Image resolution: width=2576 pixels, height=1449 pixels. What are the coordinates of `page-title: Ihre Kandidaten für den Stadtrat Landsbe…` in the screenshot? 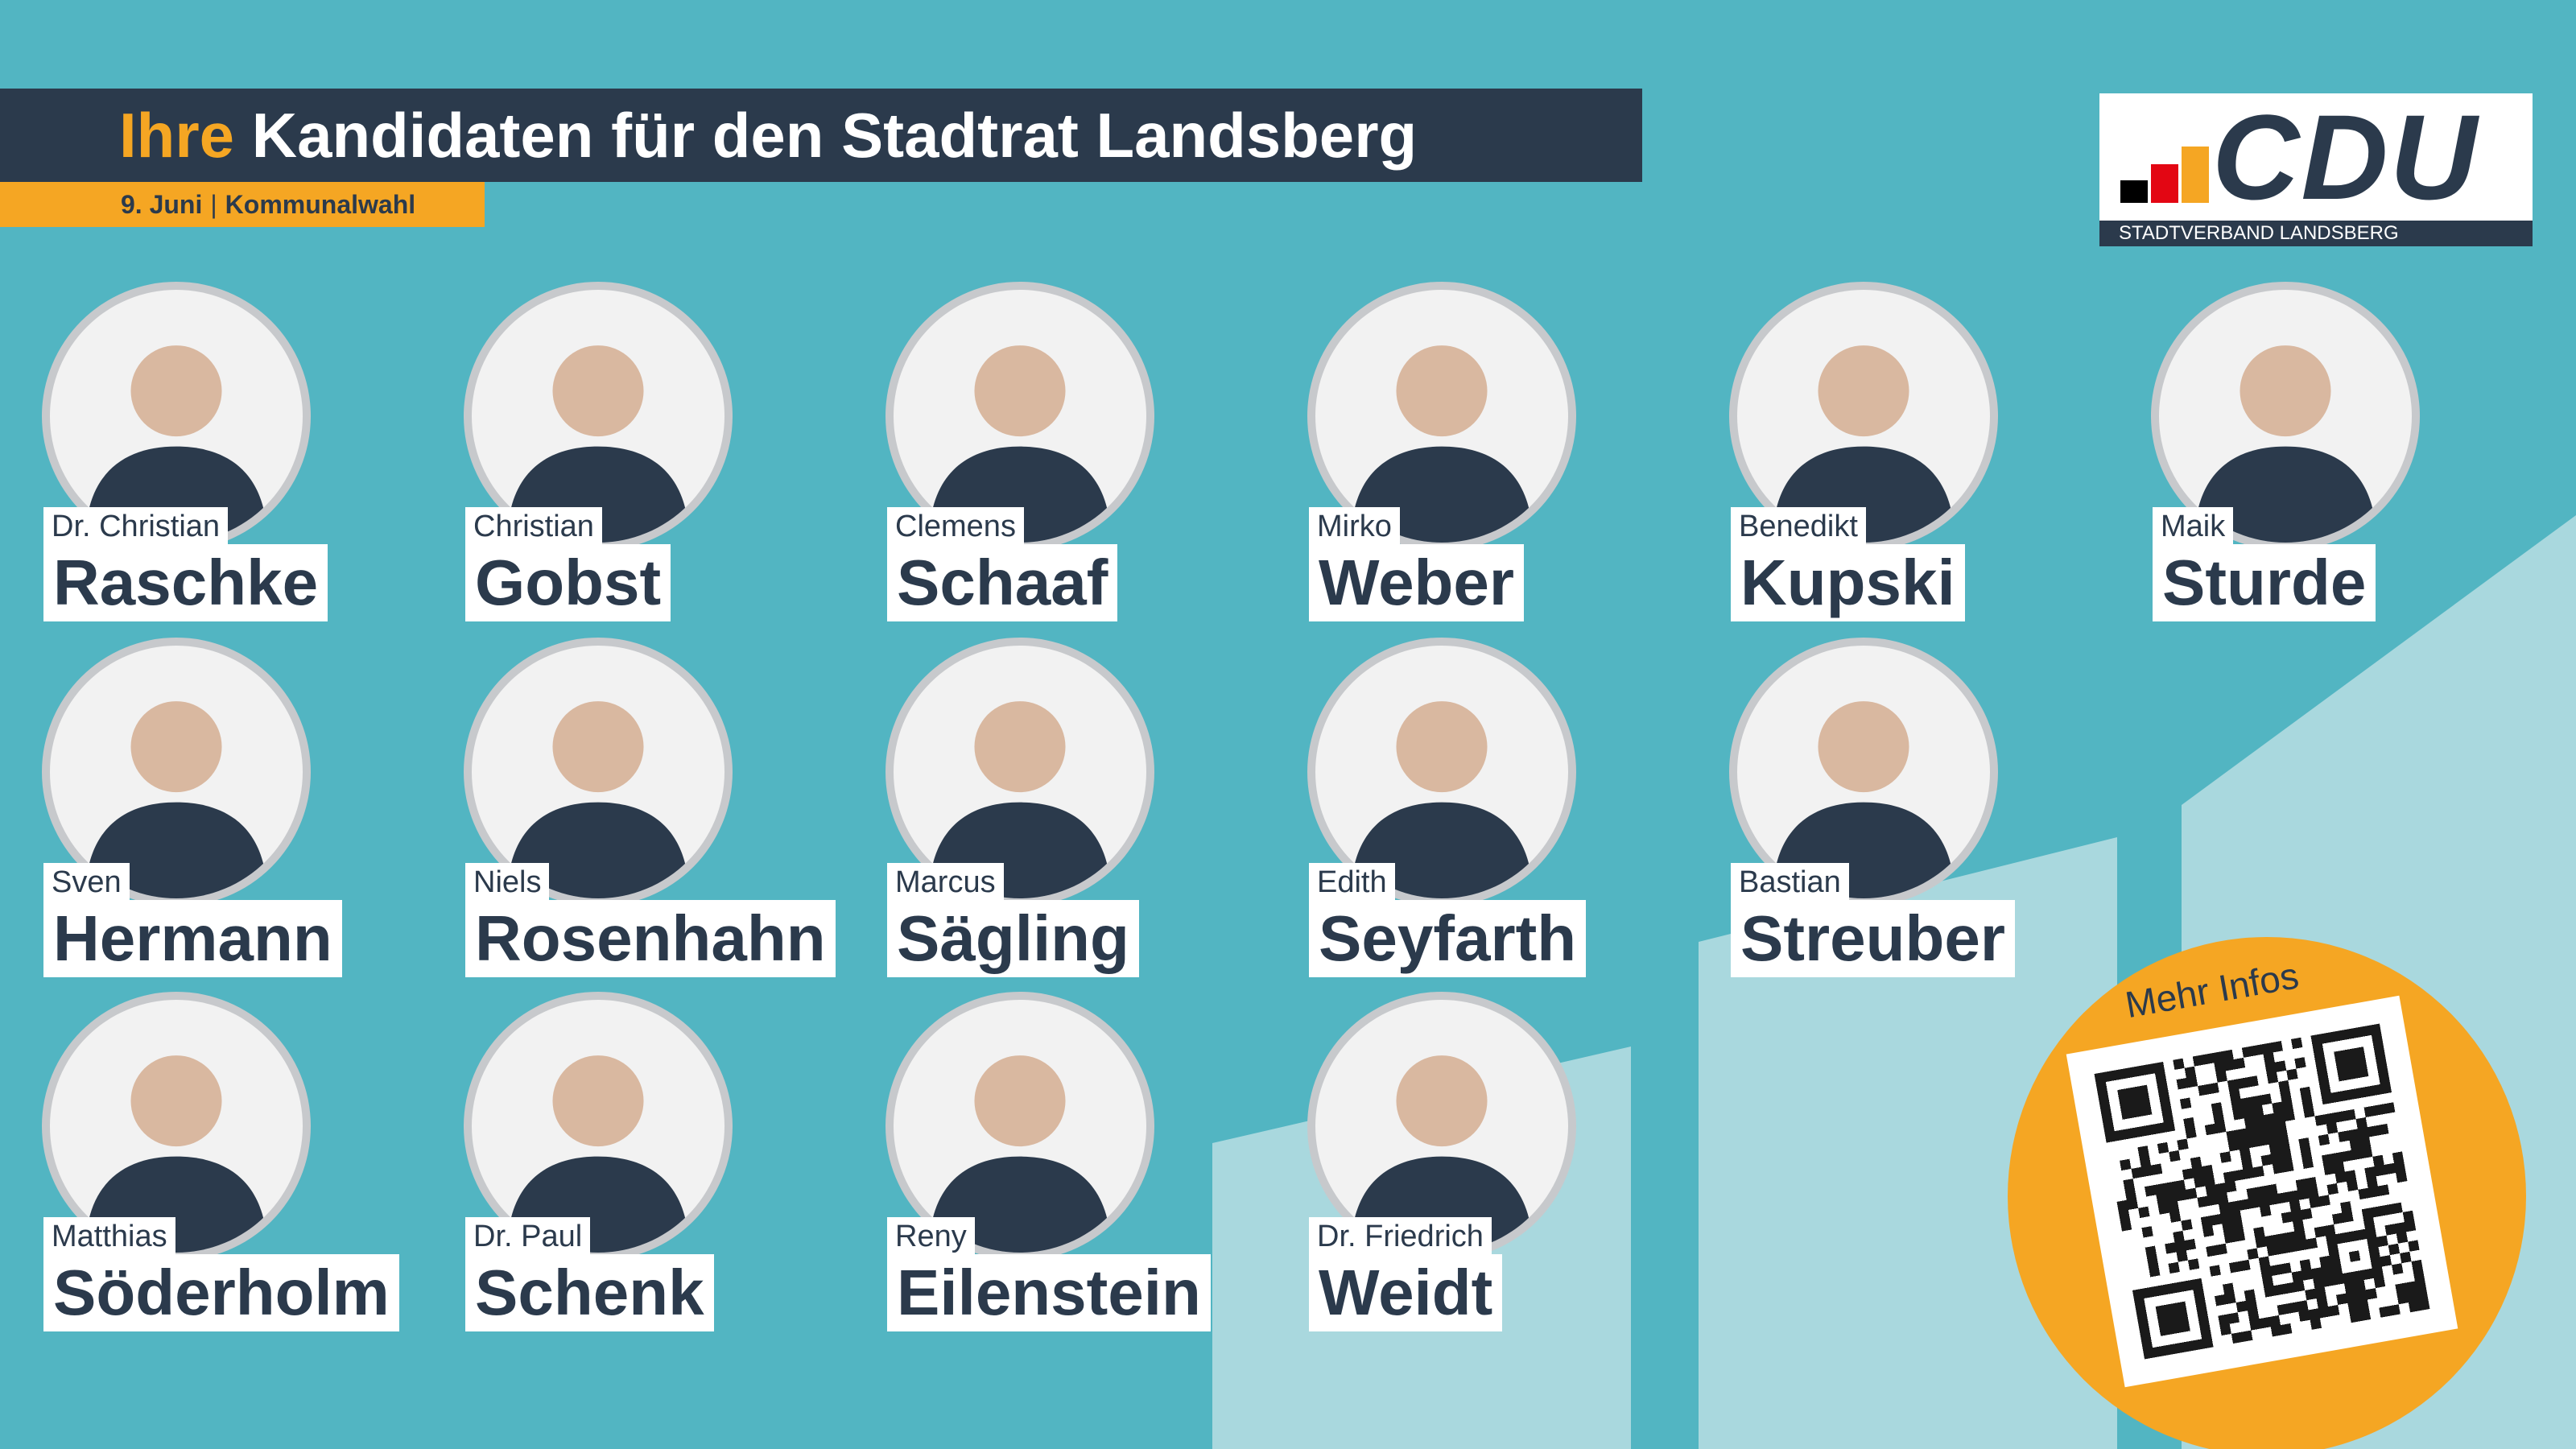 It's located at (768, 135).